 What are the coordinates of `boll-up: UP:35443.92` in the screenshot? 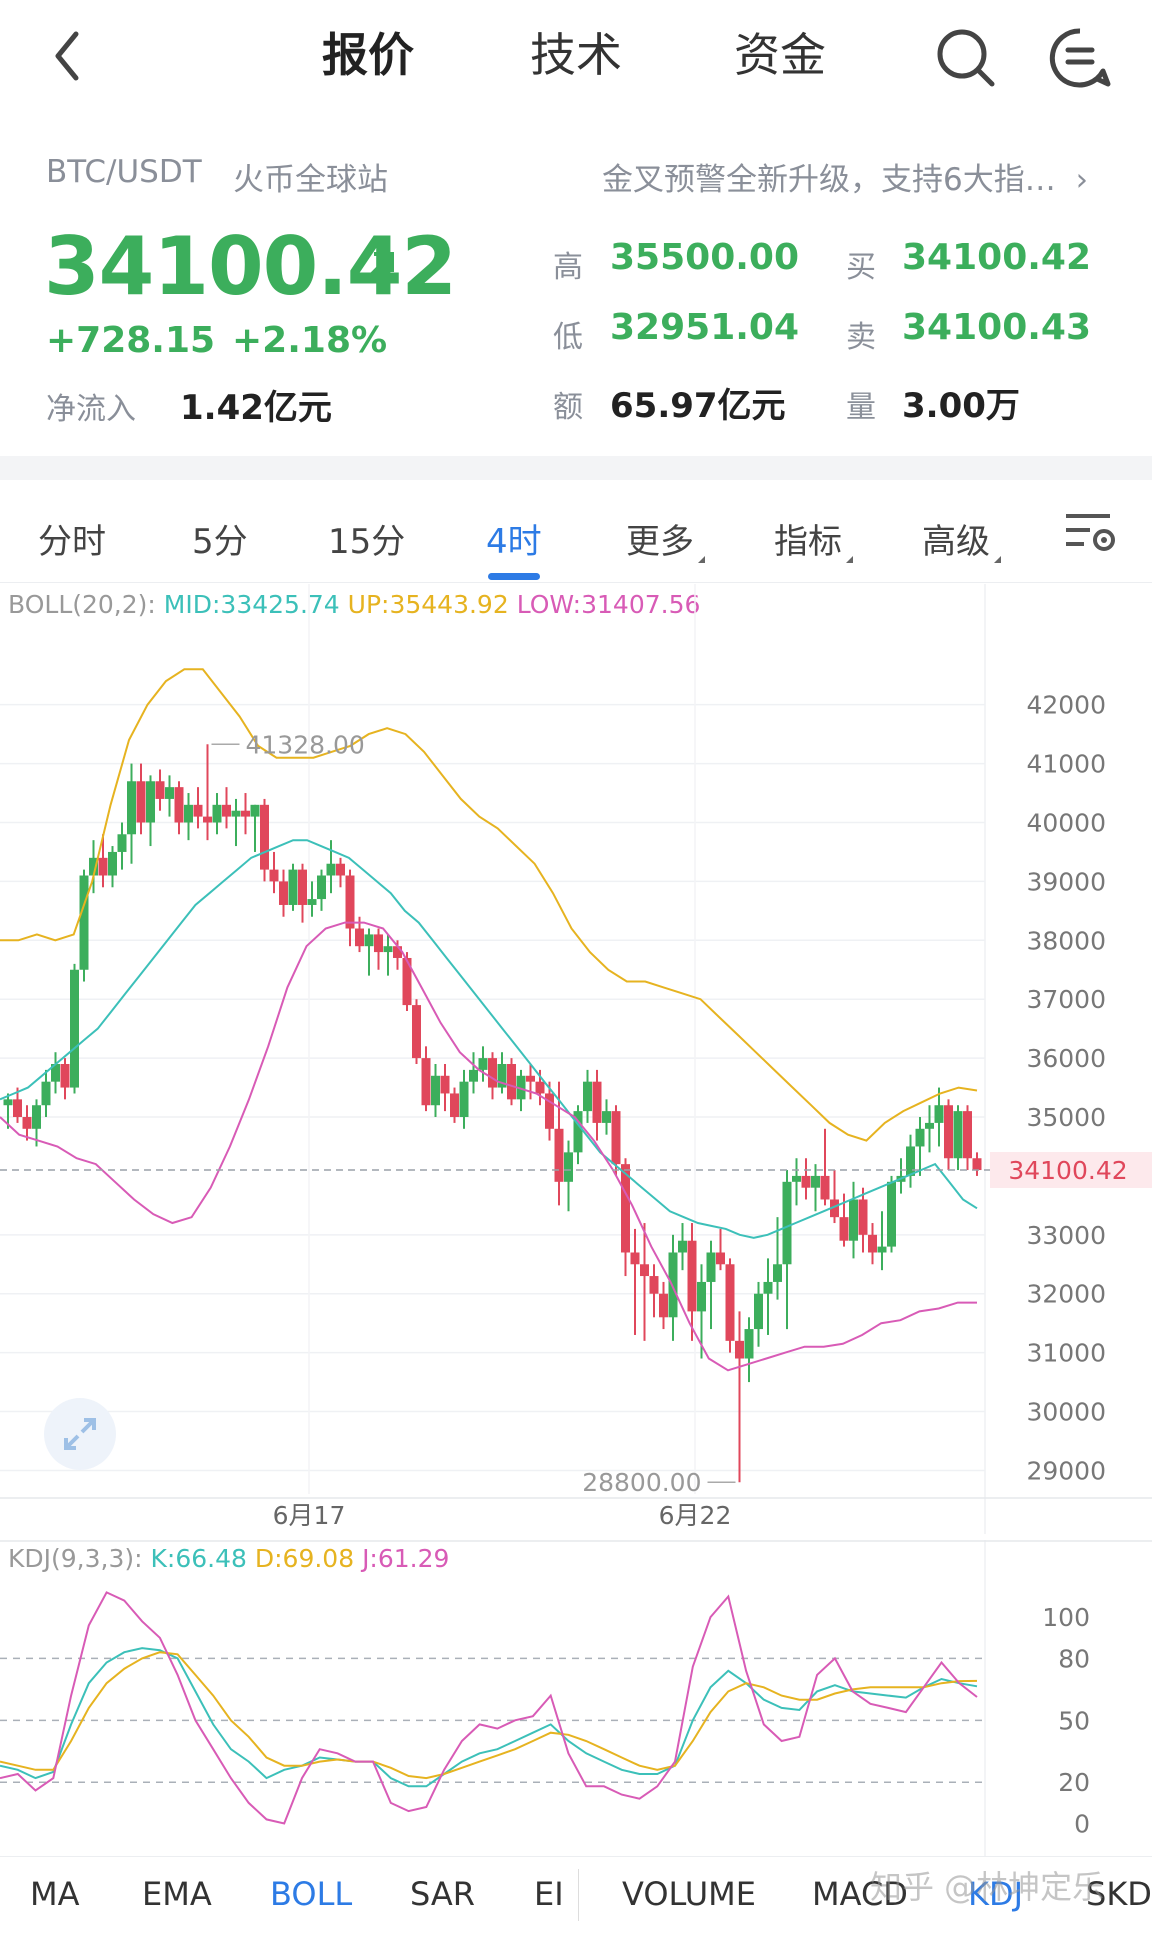 It's located at (428, 604).